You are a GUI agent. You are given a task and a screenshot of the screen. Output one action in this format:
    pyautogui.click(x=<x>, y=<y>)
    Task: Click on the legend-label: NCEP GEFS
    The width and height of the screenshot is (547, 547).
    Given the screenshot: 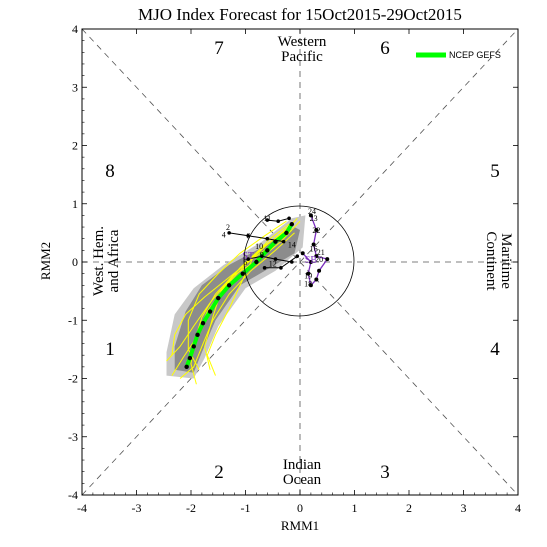 What is the action you would take?
    pyautogui.click(x=475, y=55)
    